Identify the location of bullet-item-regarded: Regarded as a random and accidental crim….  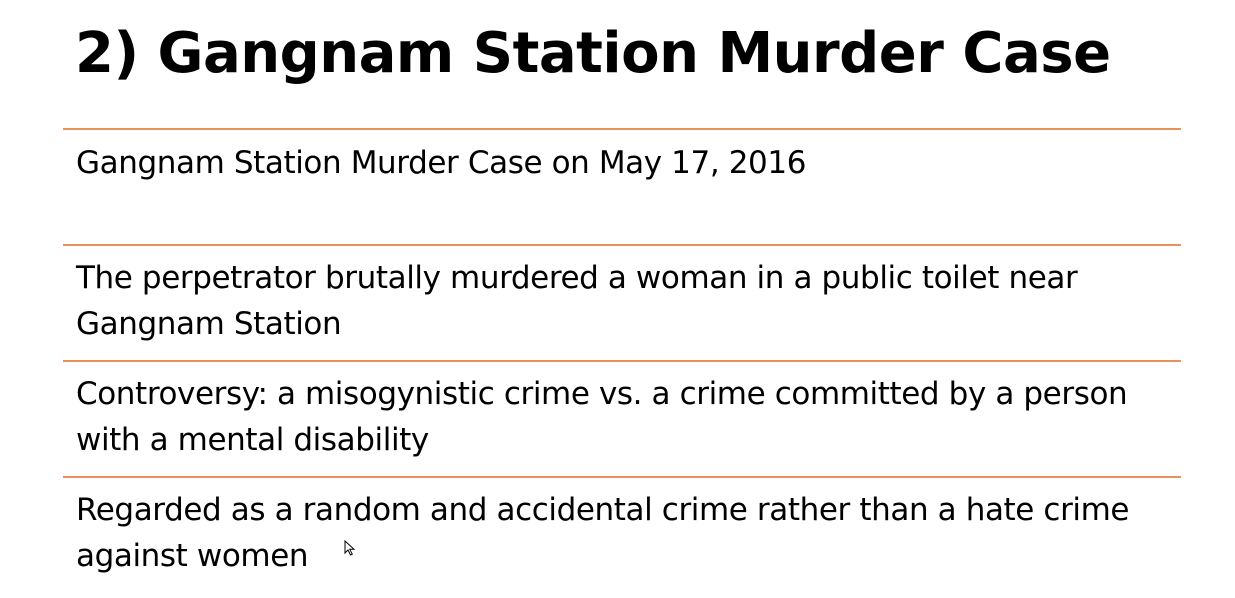
(603, 533).